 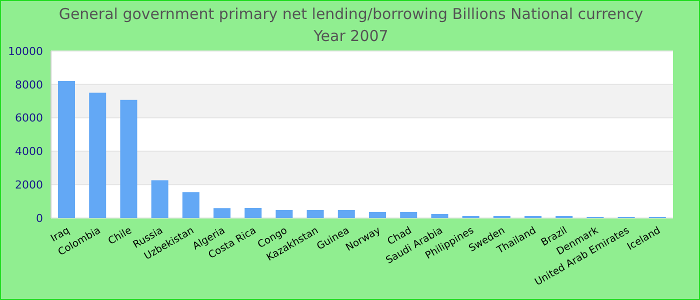 What do you see at coordinates (29, 151) in the screenshot?
I see `y-tick-label: 4000` at bounding box center [29, 151].